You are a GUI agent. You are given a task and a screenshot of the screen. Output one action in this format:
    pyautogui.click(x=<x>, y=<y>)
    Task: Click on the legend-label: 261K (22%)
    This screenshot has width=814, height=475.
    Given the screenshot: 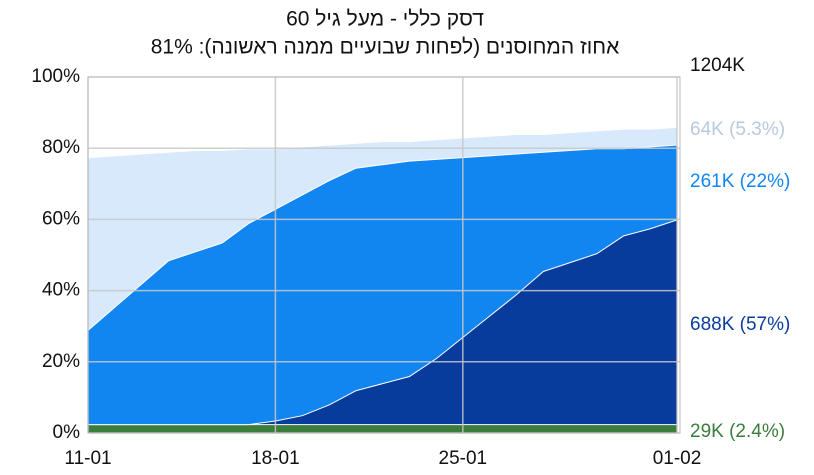 What is the action you would take?
    pyautogui.click(x=740, y=181)
    